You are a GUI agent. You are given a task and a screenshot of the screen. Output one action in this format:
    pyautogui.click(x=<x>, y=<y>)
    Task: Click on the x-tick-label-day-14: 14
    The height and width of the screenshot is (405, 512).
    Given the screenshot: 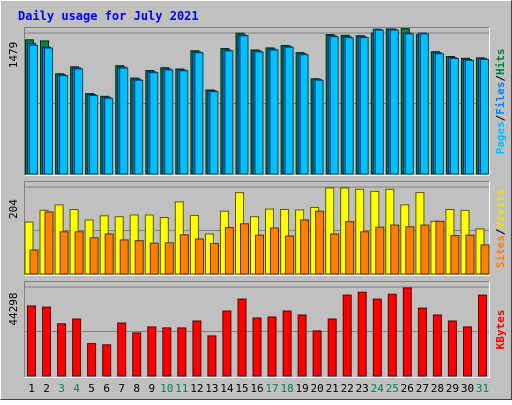 What is the action you would take?
    pyautogui.click(x=227, y=388)
    